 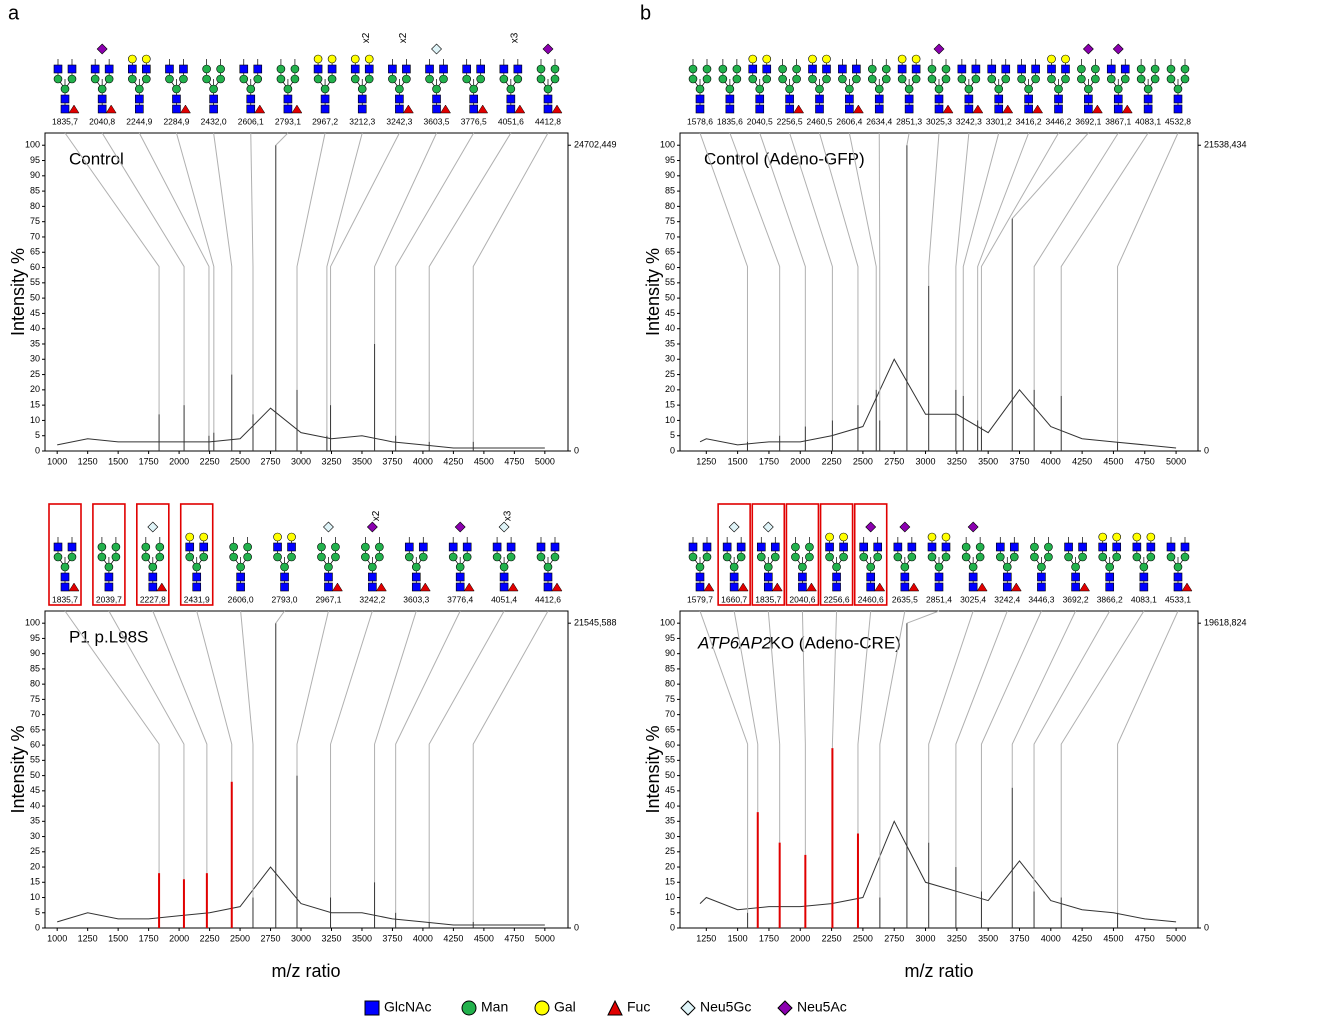 What do you see at coordinates (595, 145) in the screenshot?
I see `y2-tick-label: 24702,449` at bounding box center [595, 145].